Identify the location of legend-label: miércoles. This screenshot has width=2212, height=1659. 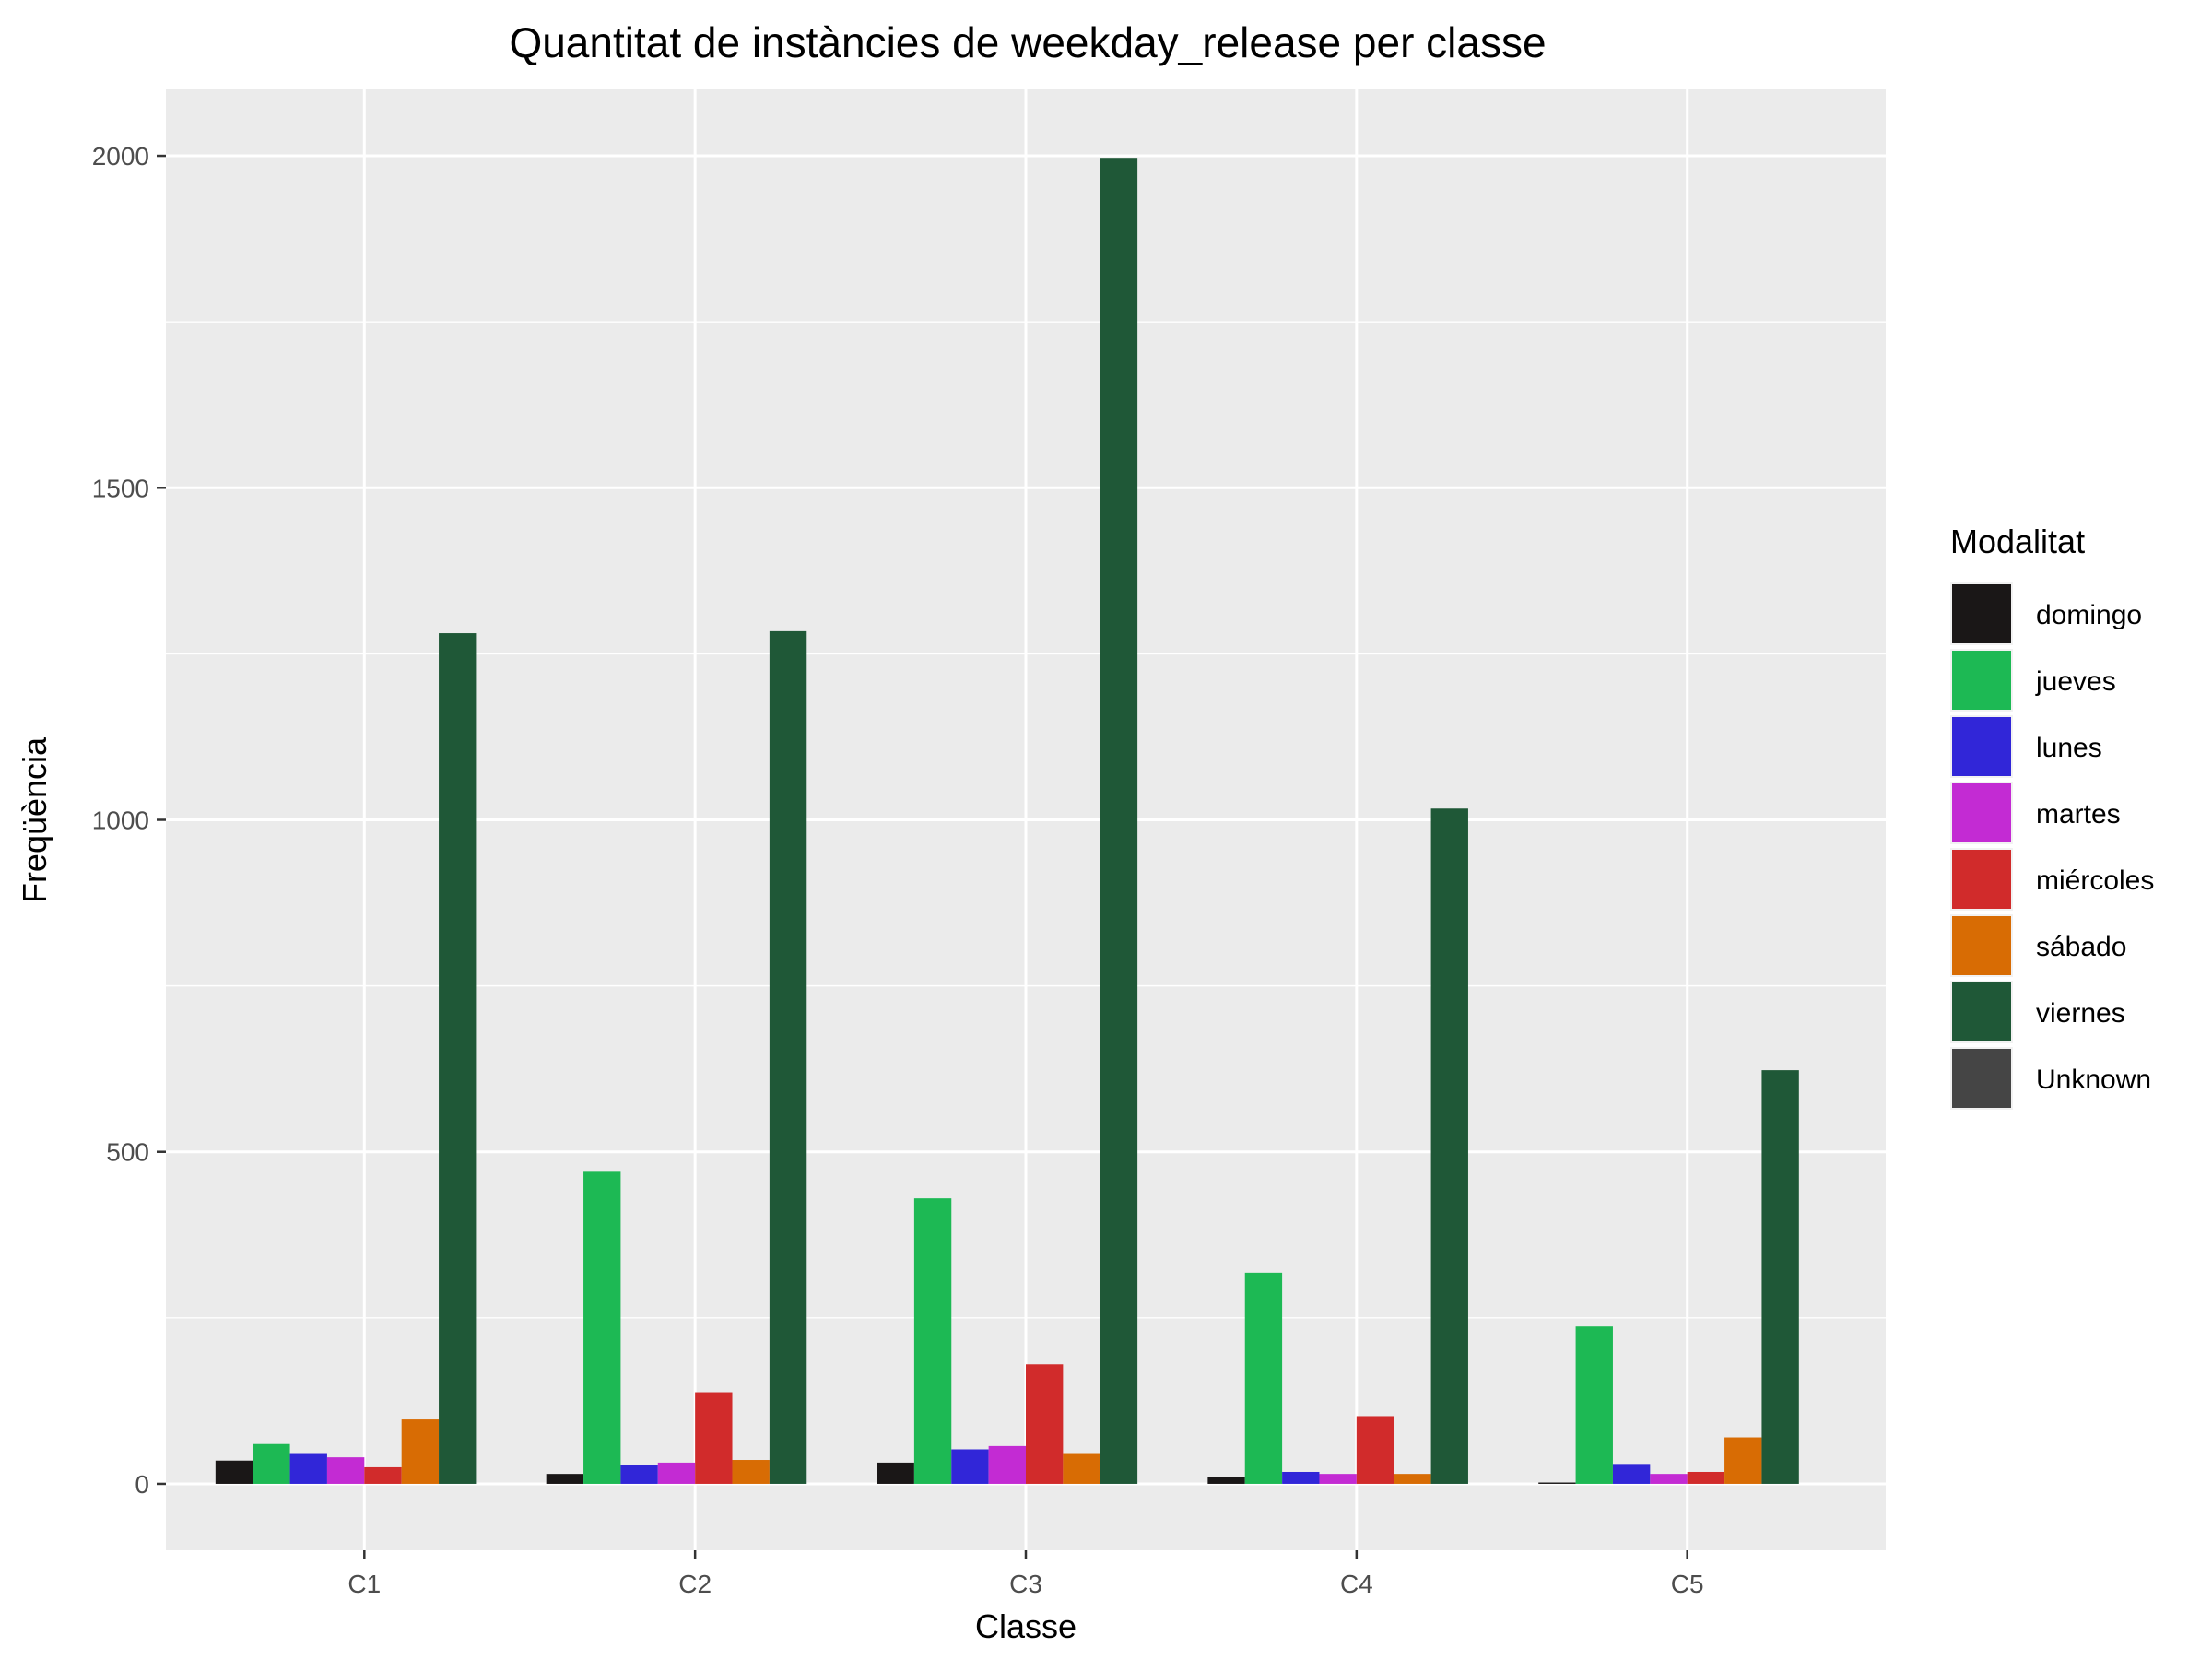
(2095, 880).